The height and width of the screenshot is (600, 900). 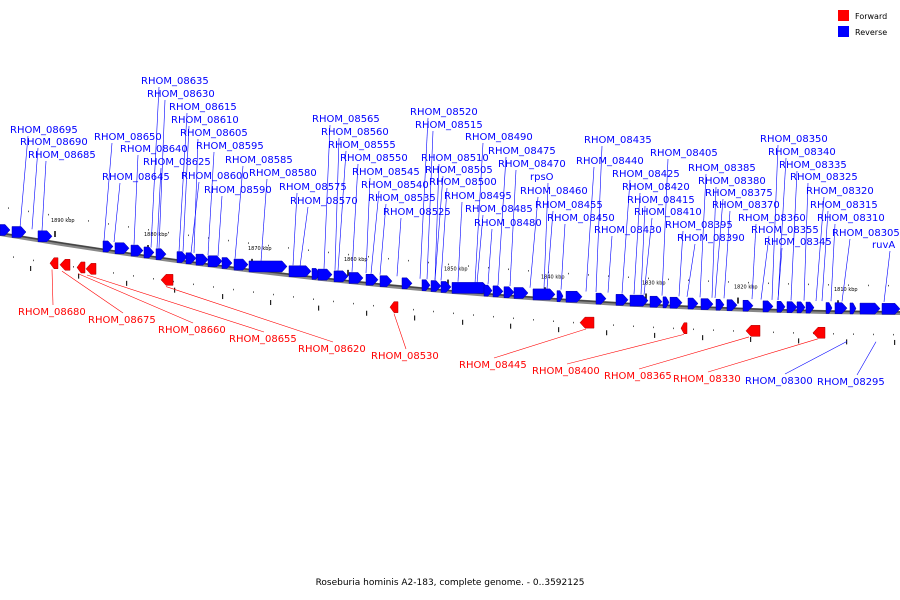 I want to click on scale-tick-label: 1820 kbp, so click(x=746, y=288).